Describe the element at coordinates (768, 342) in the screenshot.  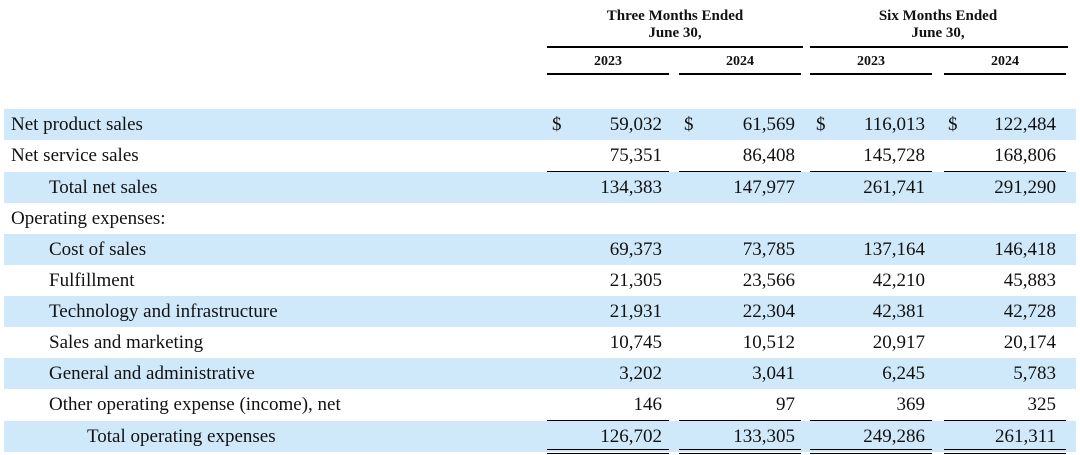
I see `cell-value: 10,512` at that location.